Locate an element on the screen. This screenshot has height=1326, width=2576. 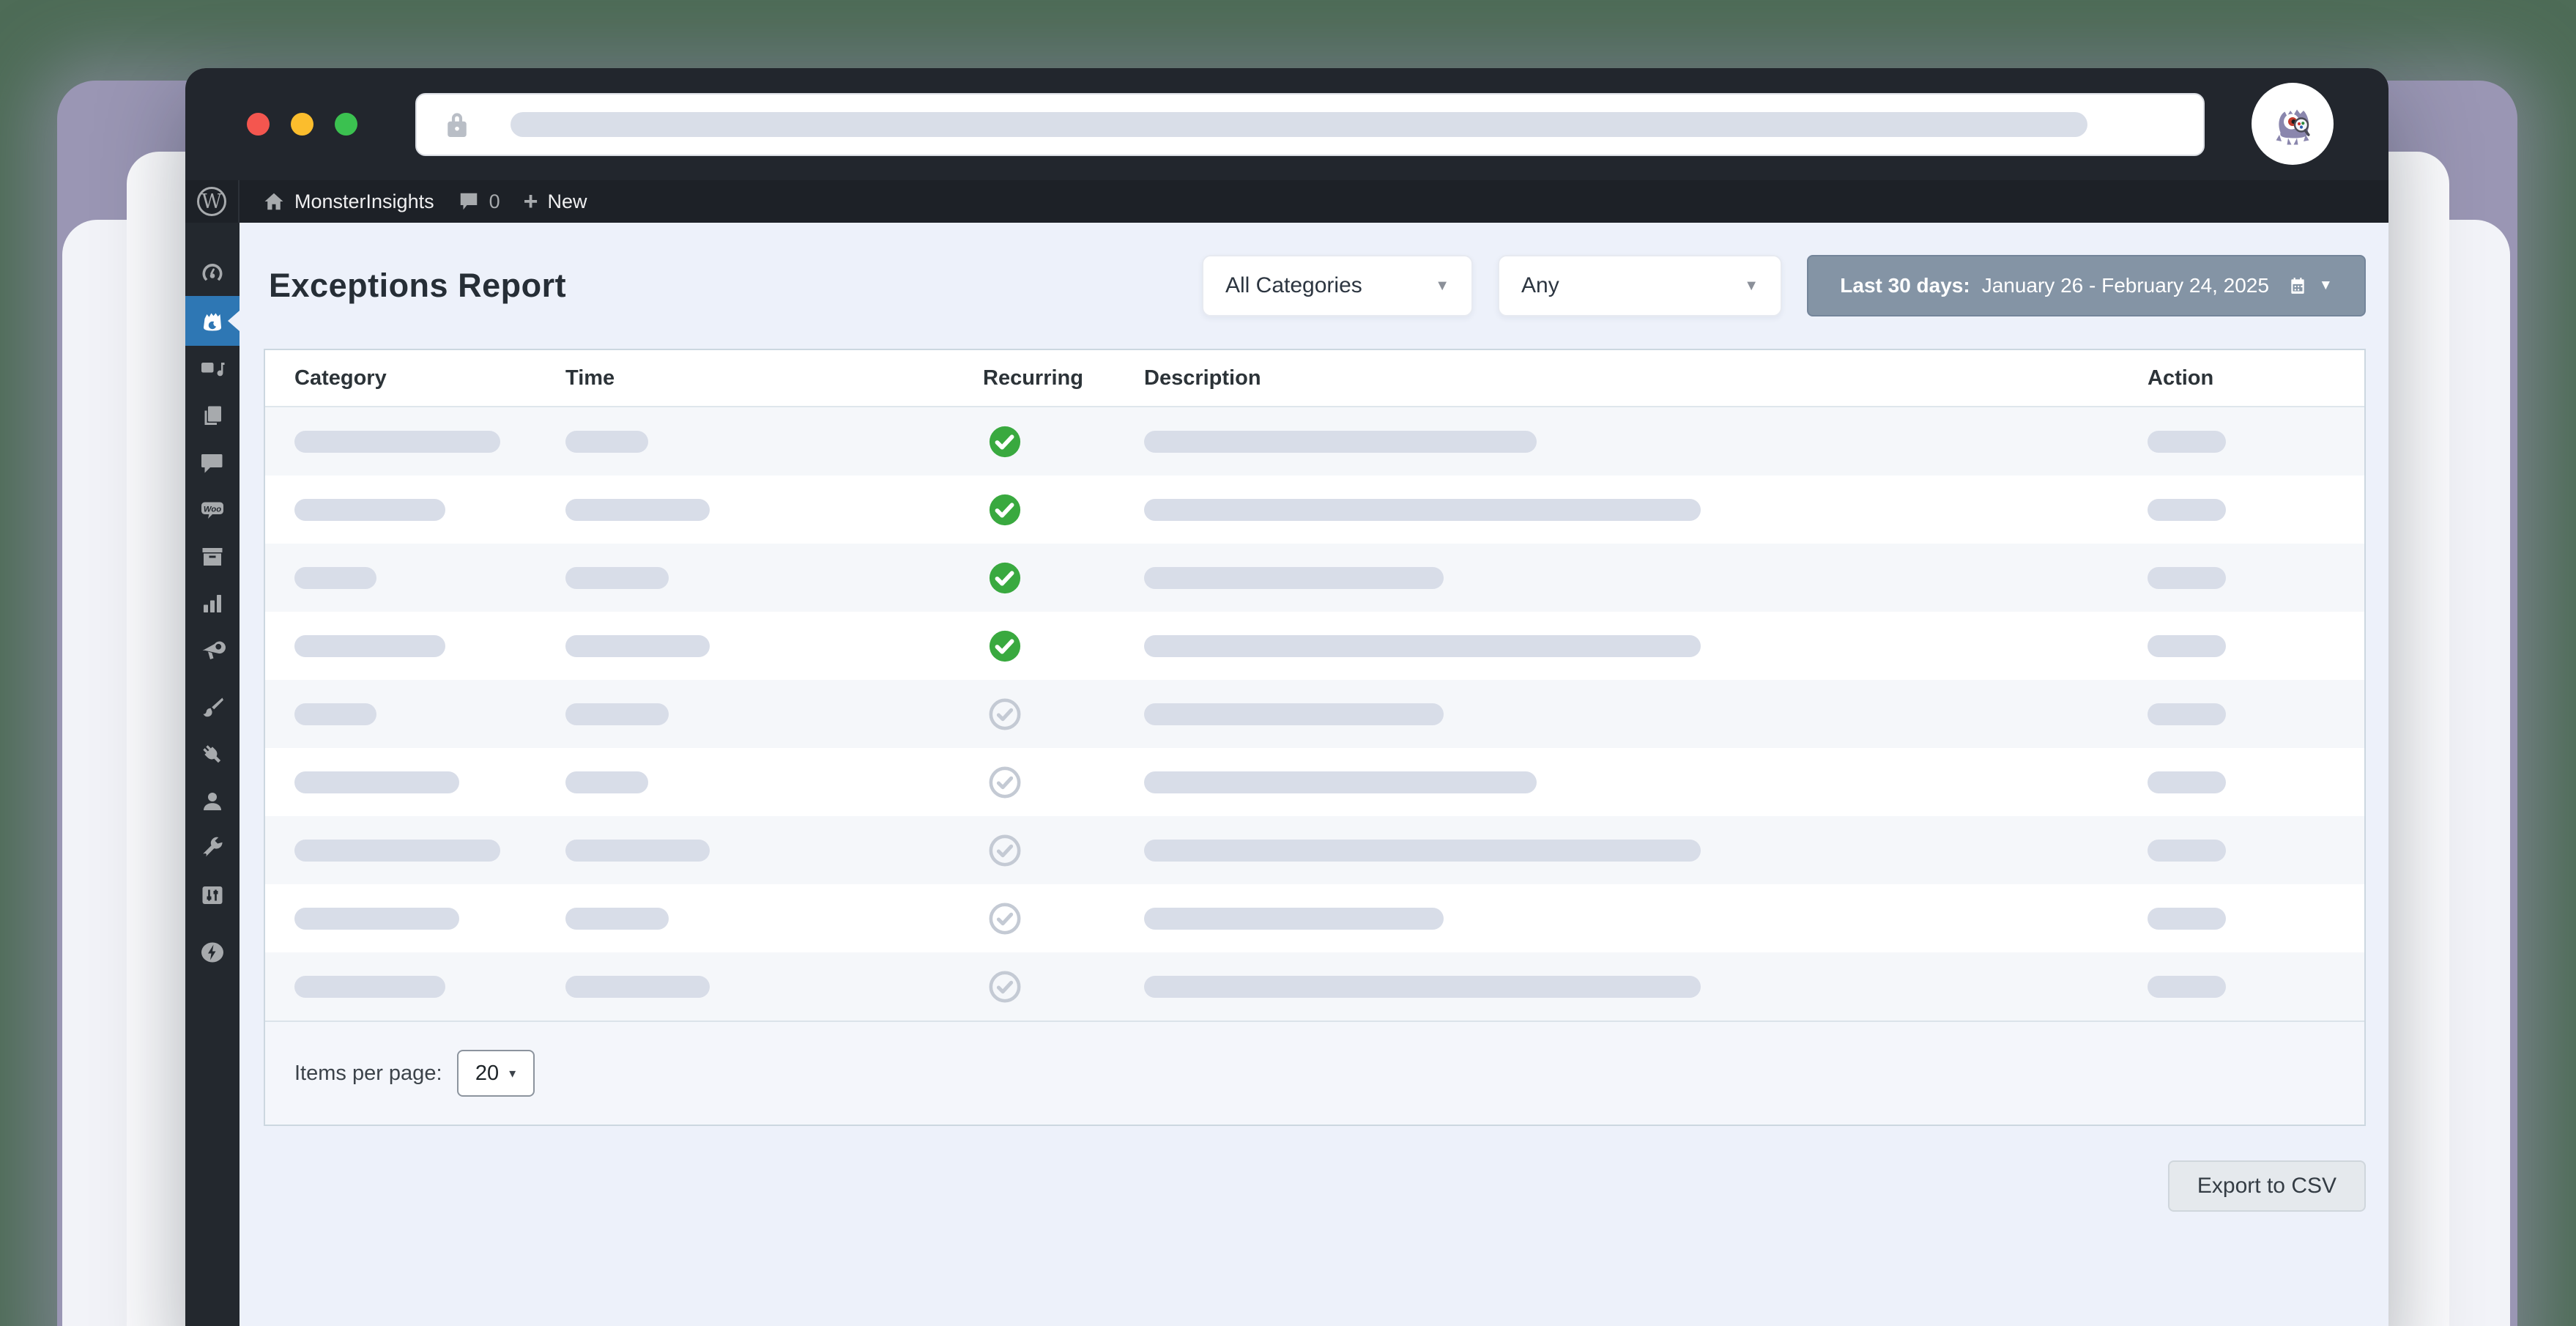
url-placeholder is located at coordinates (1299, 124).